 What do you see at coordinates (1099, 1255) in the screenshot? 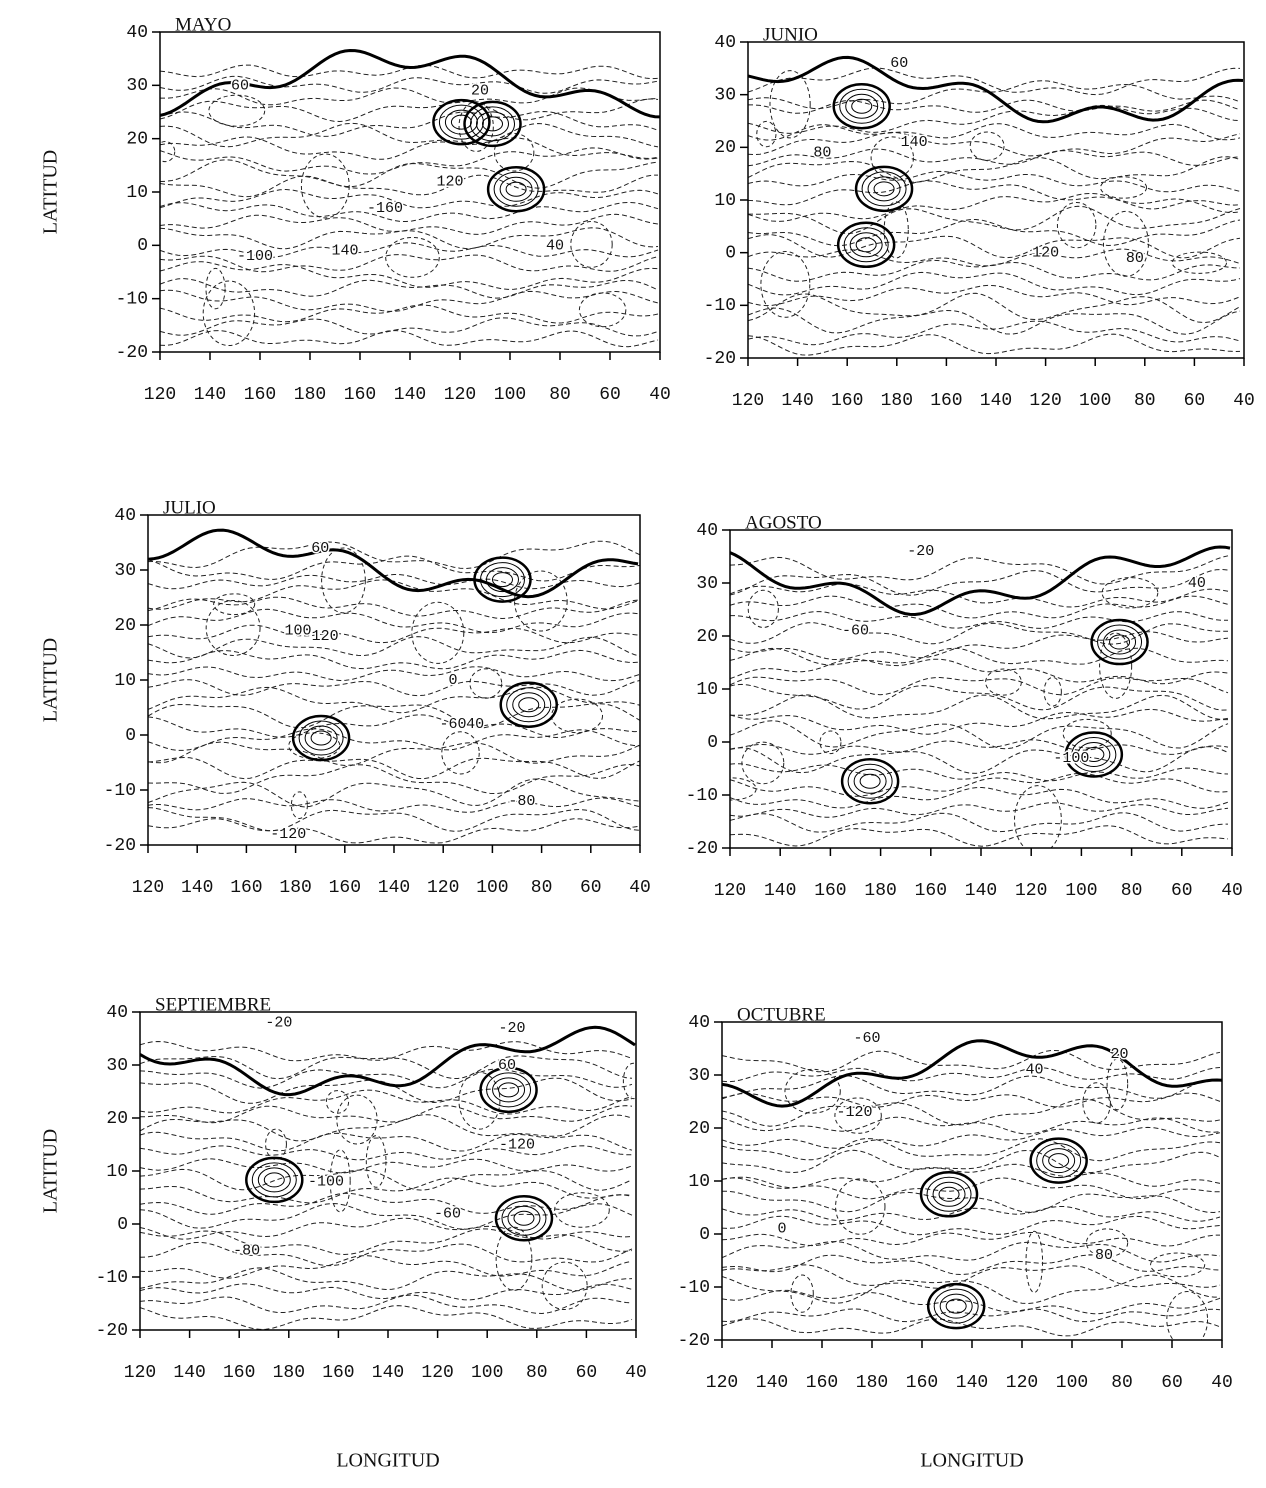
I see `contour-label: -80` at bounding box center [1099, 1255].